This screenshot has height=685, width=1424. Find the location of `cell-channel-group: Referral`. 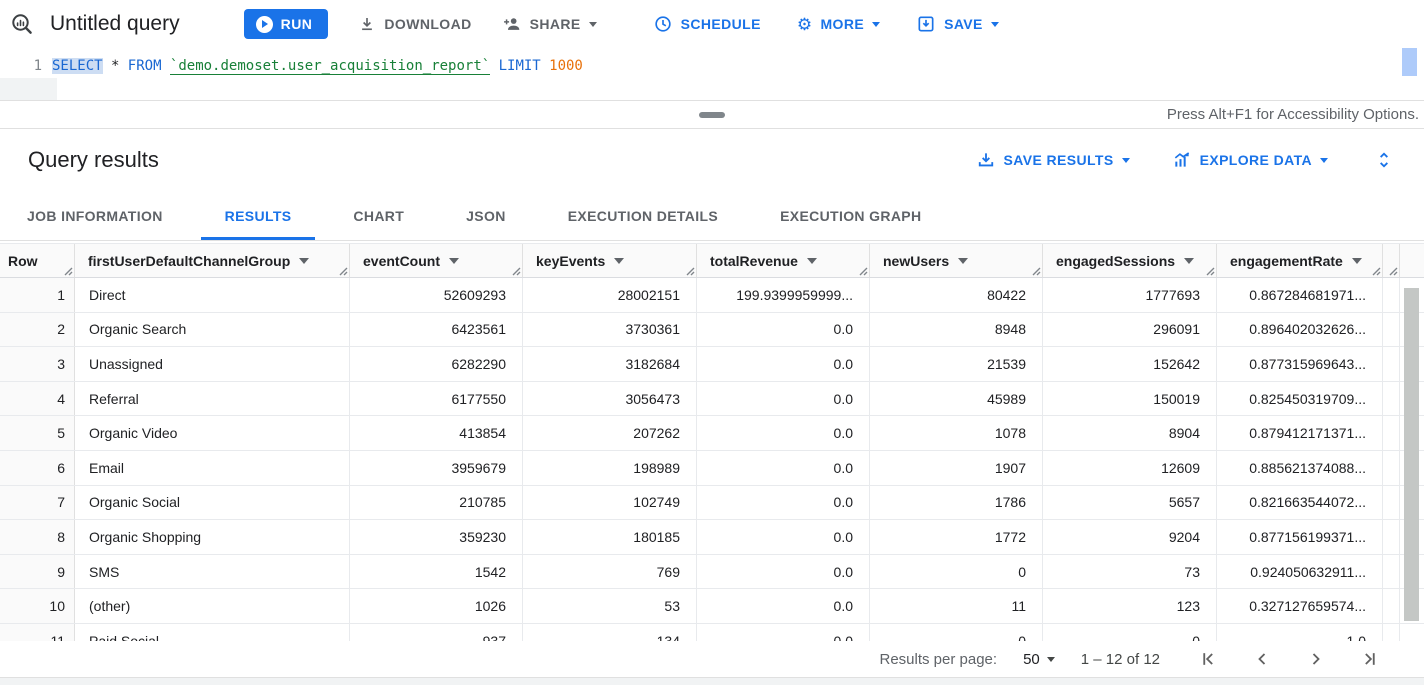

cell-channel-group: Referral is located at coordinates (212, 398).